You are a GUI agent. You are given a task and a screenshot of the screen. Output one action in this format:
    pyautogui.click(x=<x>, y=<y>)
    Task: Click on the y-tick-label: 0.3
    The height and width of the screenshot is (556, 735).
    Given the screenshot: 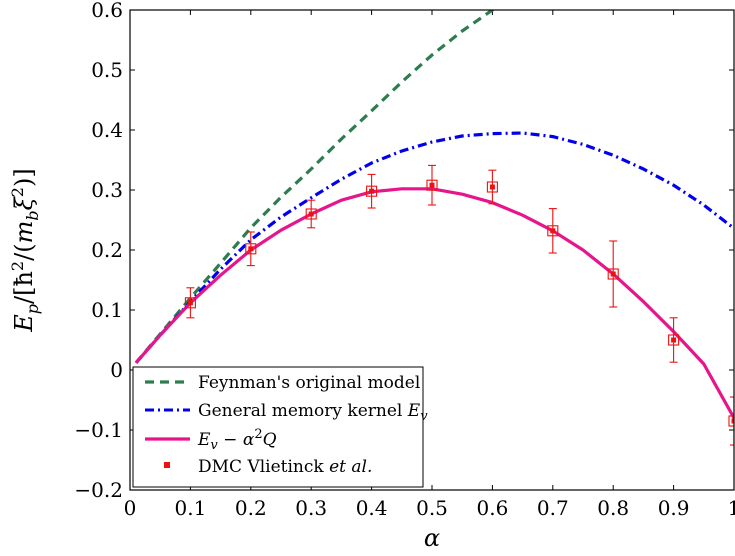 What is the action you would take?
    pyautogui.click(x=107, y=190)
    